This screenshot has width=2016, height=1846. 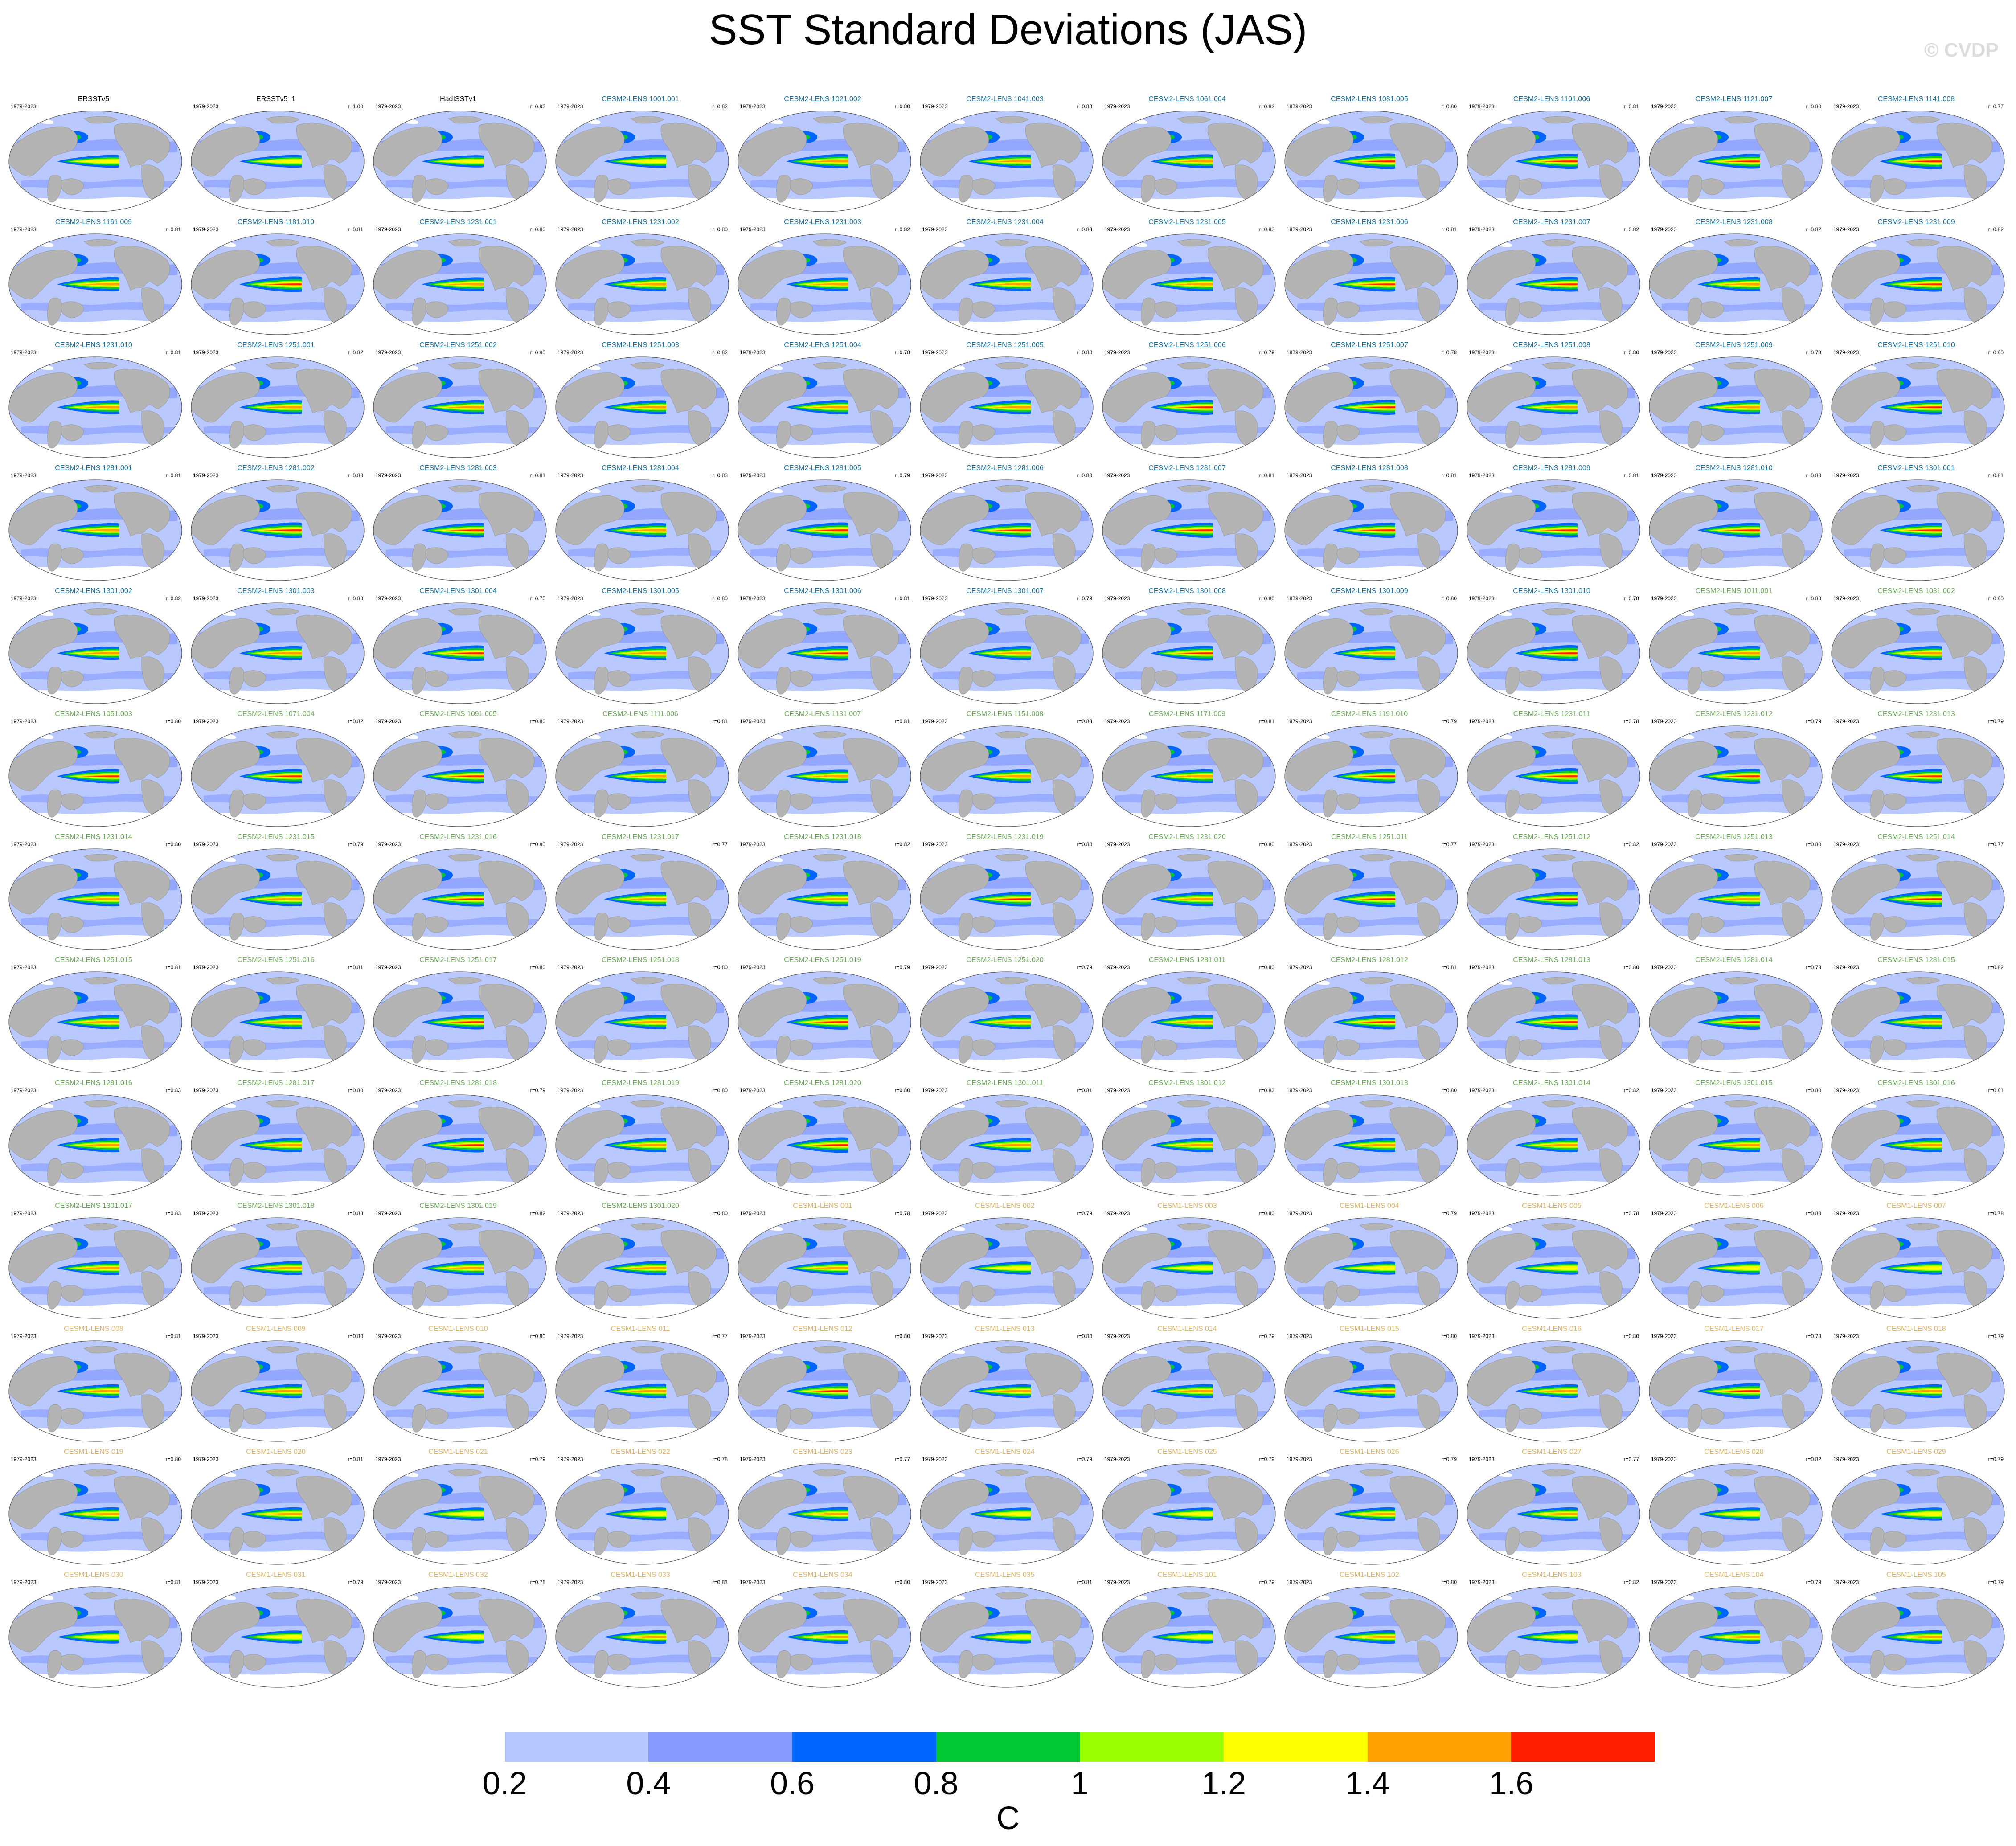 What do you see at coordinates (640, 1452) in the screenshot?
I see `panel-name: CESM1-LENS 022` at bounding box center [640, 1452].